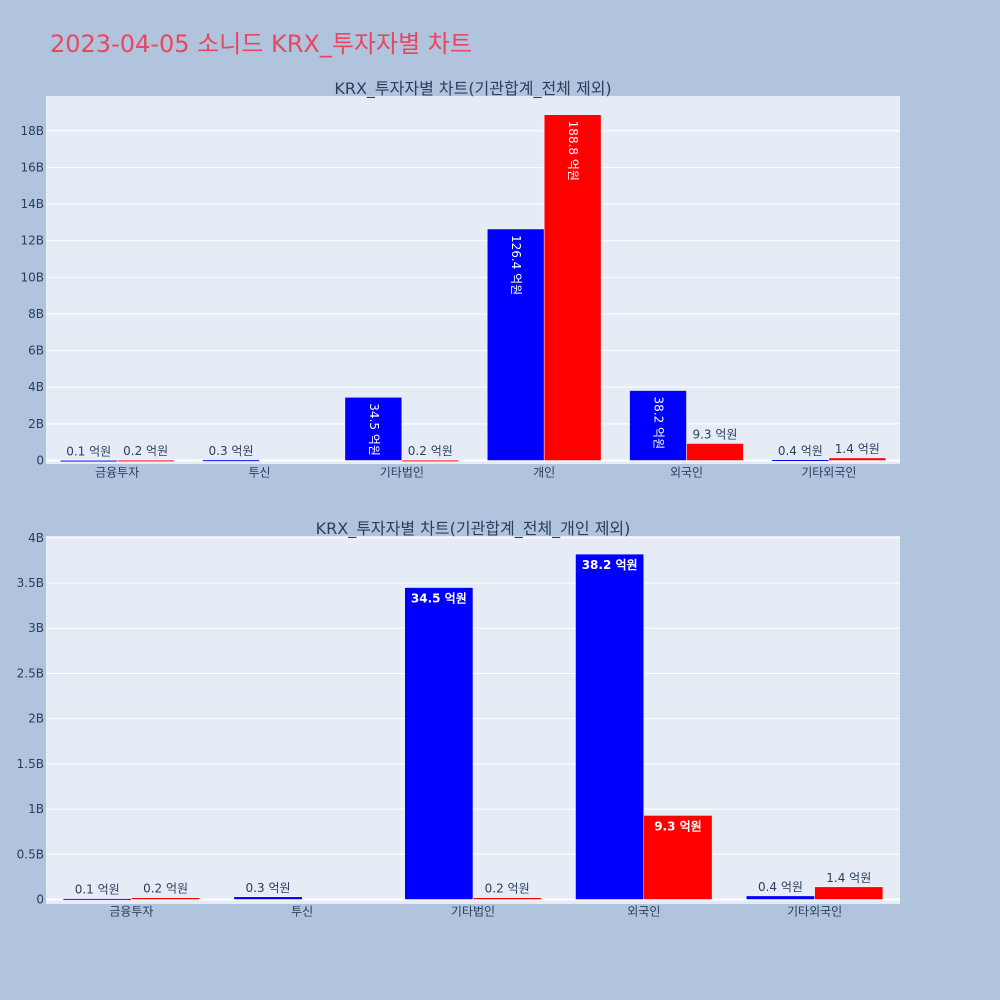 The image size is (1000, 1000). Describe the element at coordinates (32, 167) in the screenshot. I see `y-tick-label: 16B` at that location.